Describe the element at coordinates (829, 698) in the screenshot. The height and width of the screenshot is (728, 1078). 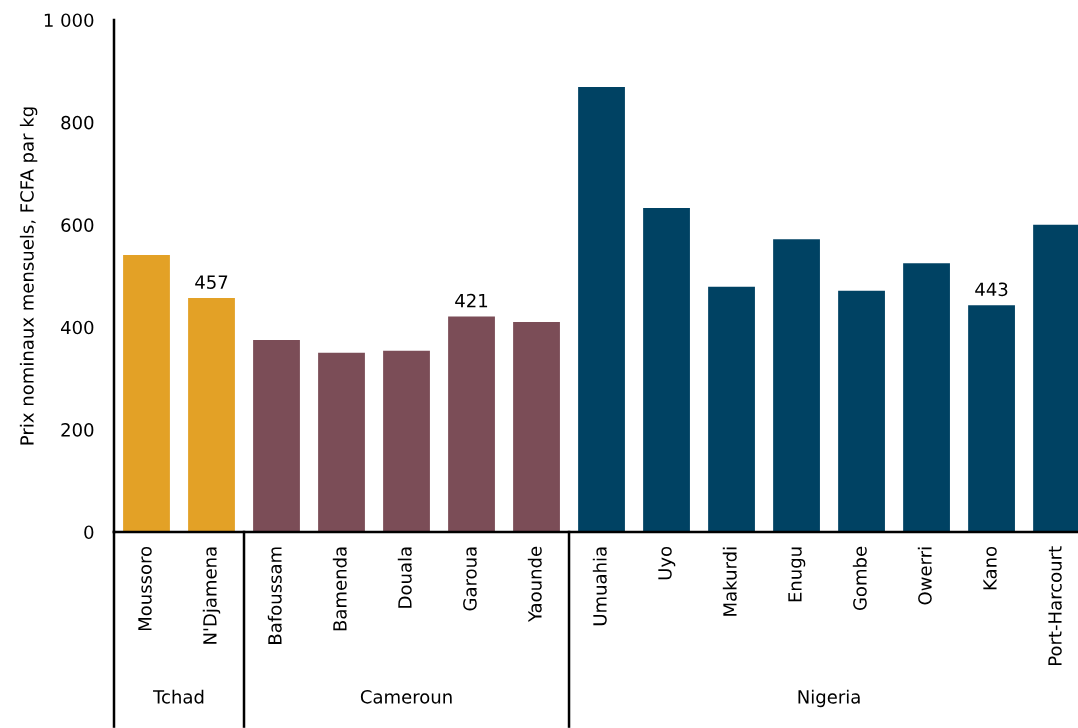
I see `text: Nigeria` at that location.